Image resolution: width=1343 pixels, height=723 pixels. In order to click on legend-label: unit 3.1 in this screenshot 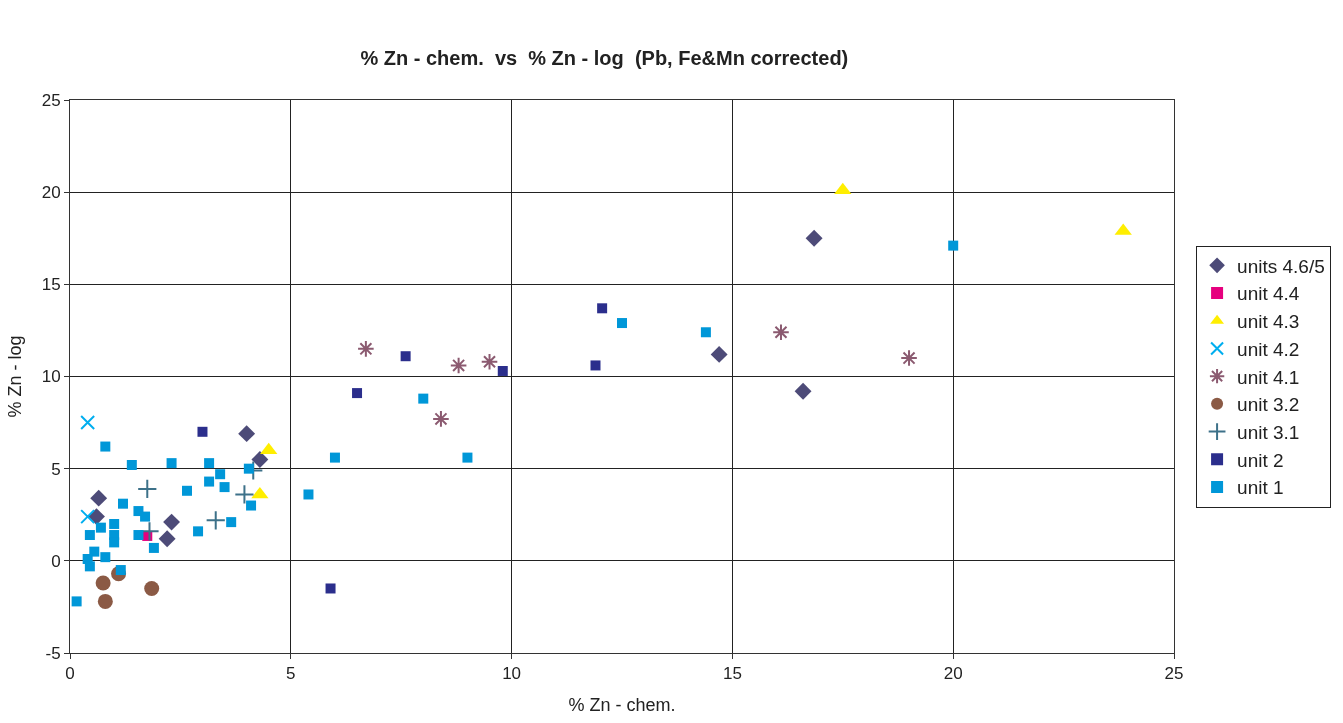, I will do `click(1268, 432)`.